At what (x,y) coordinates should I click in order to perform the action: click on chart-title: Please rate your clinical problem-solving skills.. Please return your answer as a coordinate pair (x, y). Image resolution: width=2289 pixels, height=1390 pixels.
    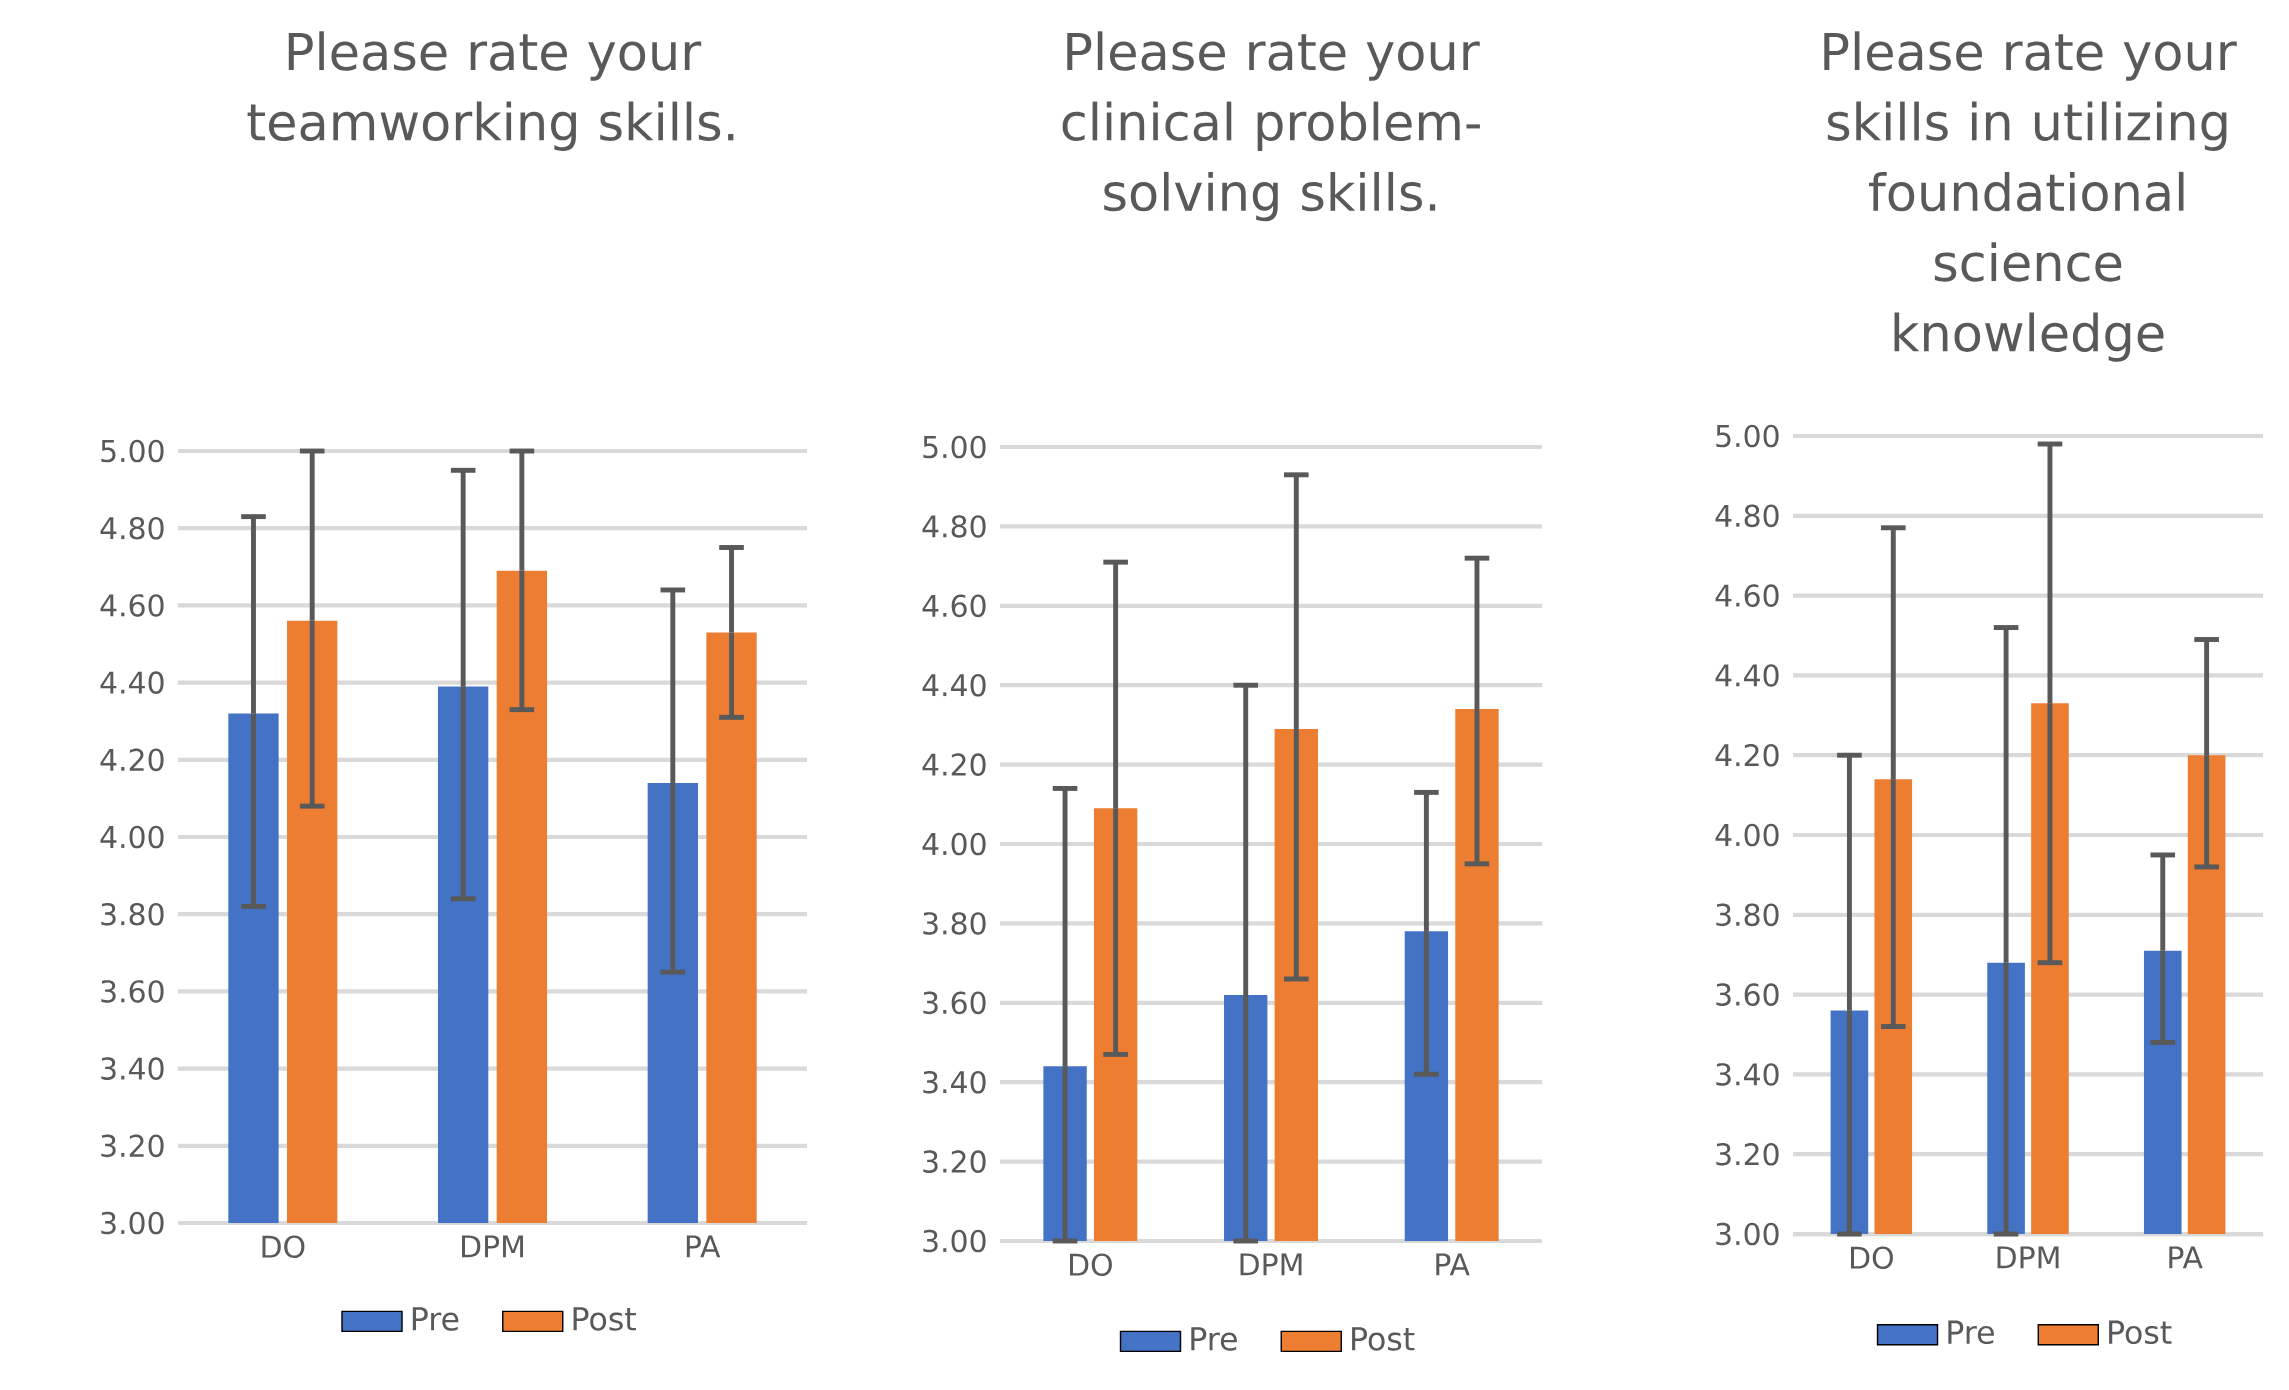
    Looking at the image, I should click on (1271, 126).